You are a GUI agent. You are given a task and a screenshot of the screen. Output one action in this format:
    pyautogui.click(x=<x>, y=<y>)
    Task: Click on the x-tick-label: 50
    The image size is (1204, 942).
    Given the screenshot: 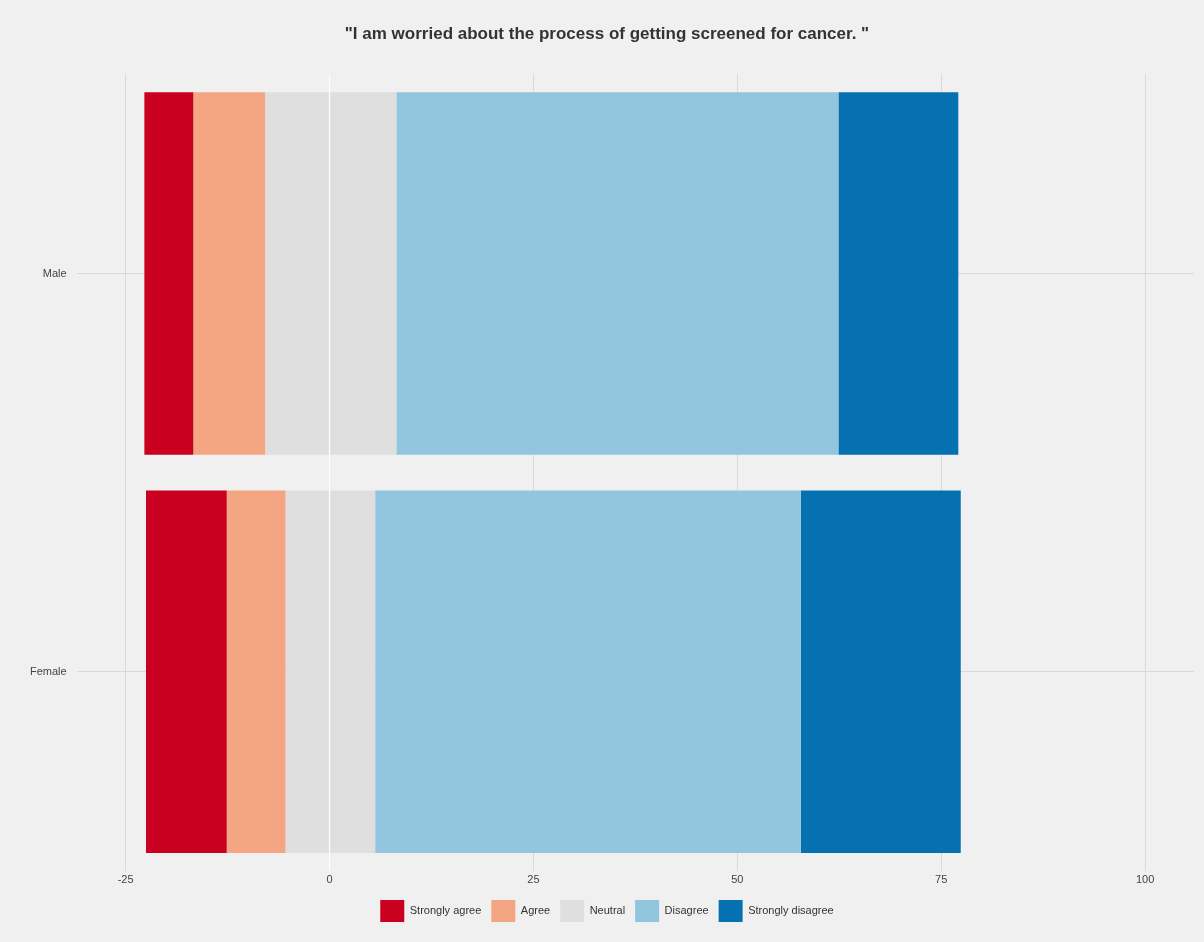 What is the action you would take?
    pyautogui.click(x=737, y=879)
    